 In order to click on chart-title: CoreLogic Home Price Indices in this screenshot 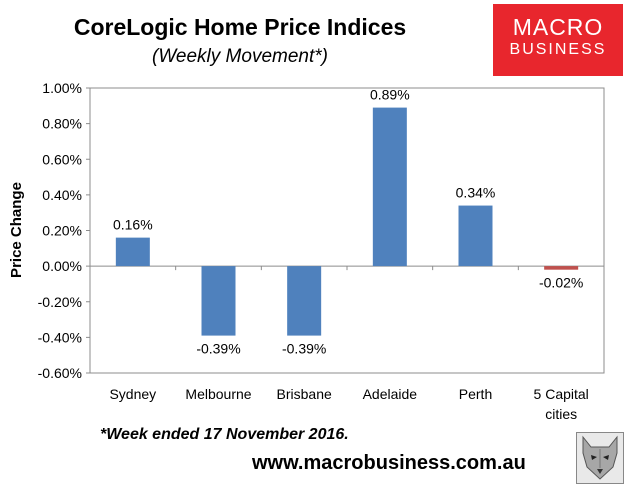, I will do `click(240, 27)`.